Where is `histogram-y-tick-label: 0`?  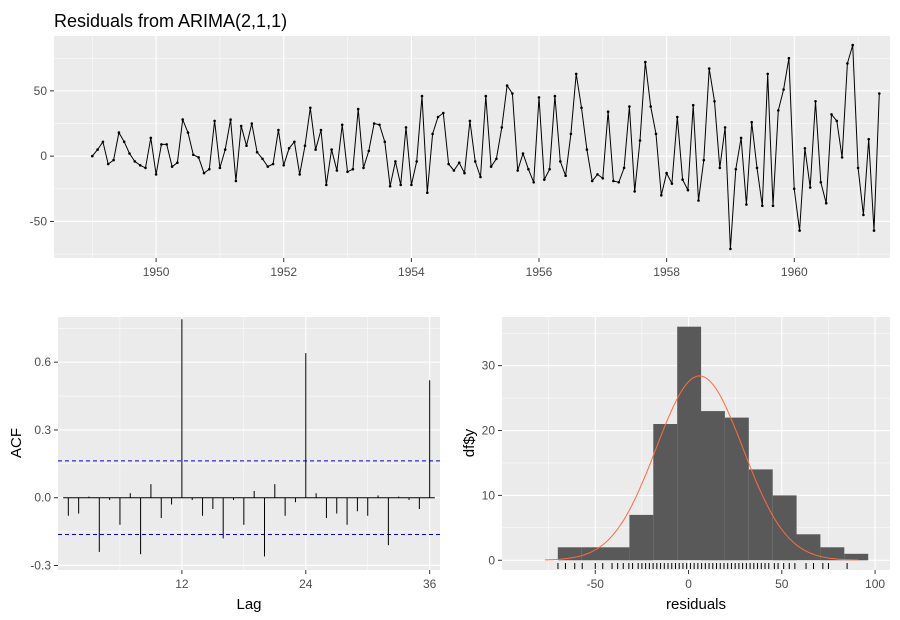 histogram-y-tick-label: 0 is located at coordinates (491, 560).